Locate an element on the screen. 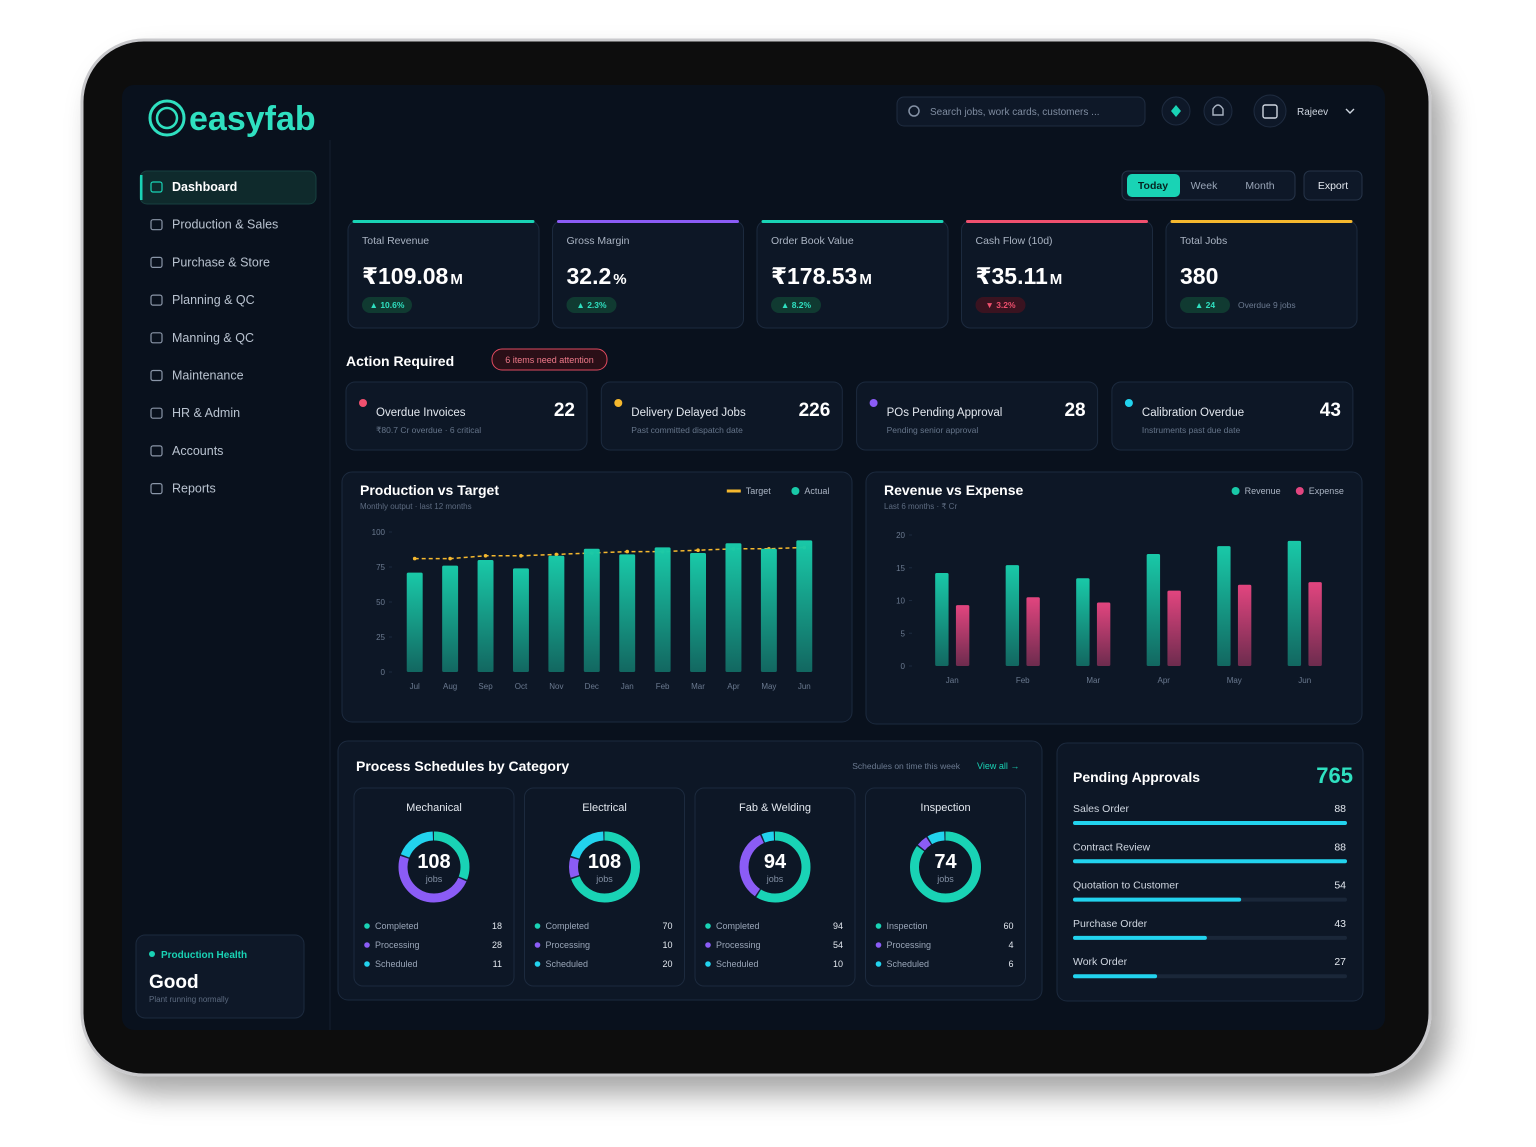  kpi-change: ▲ 24 is located at coordinates (1205, 305).